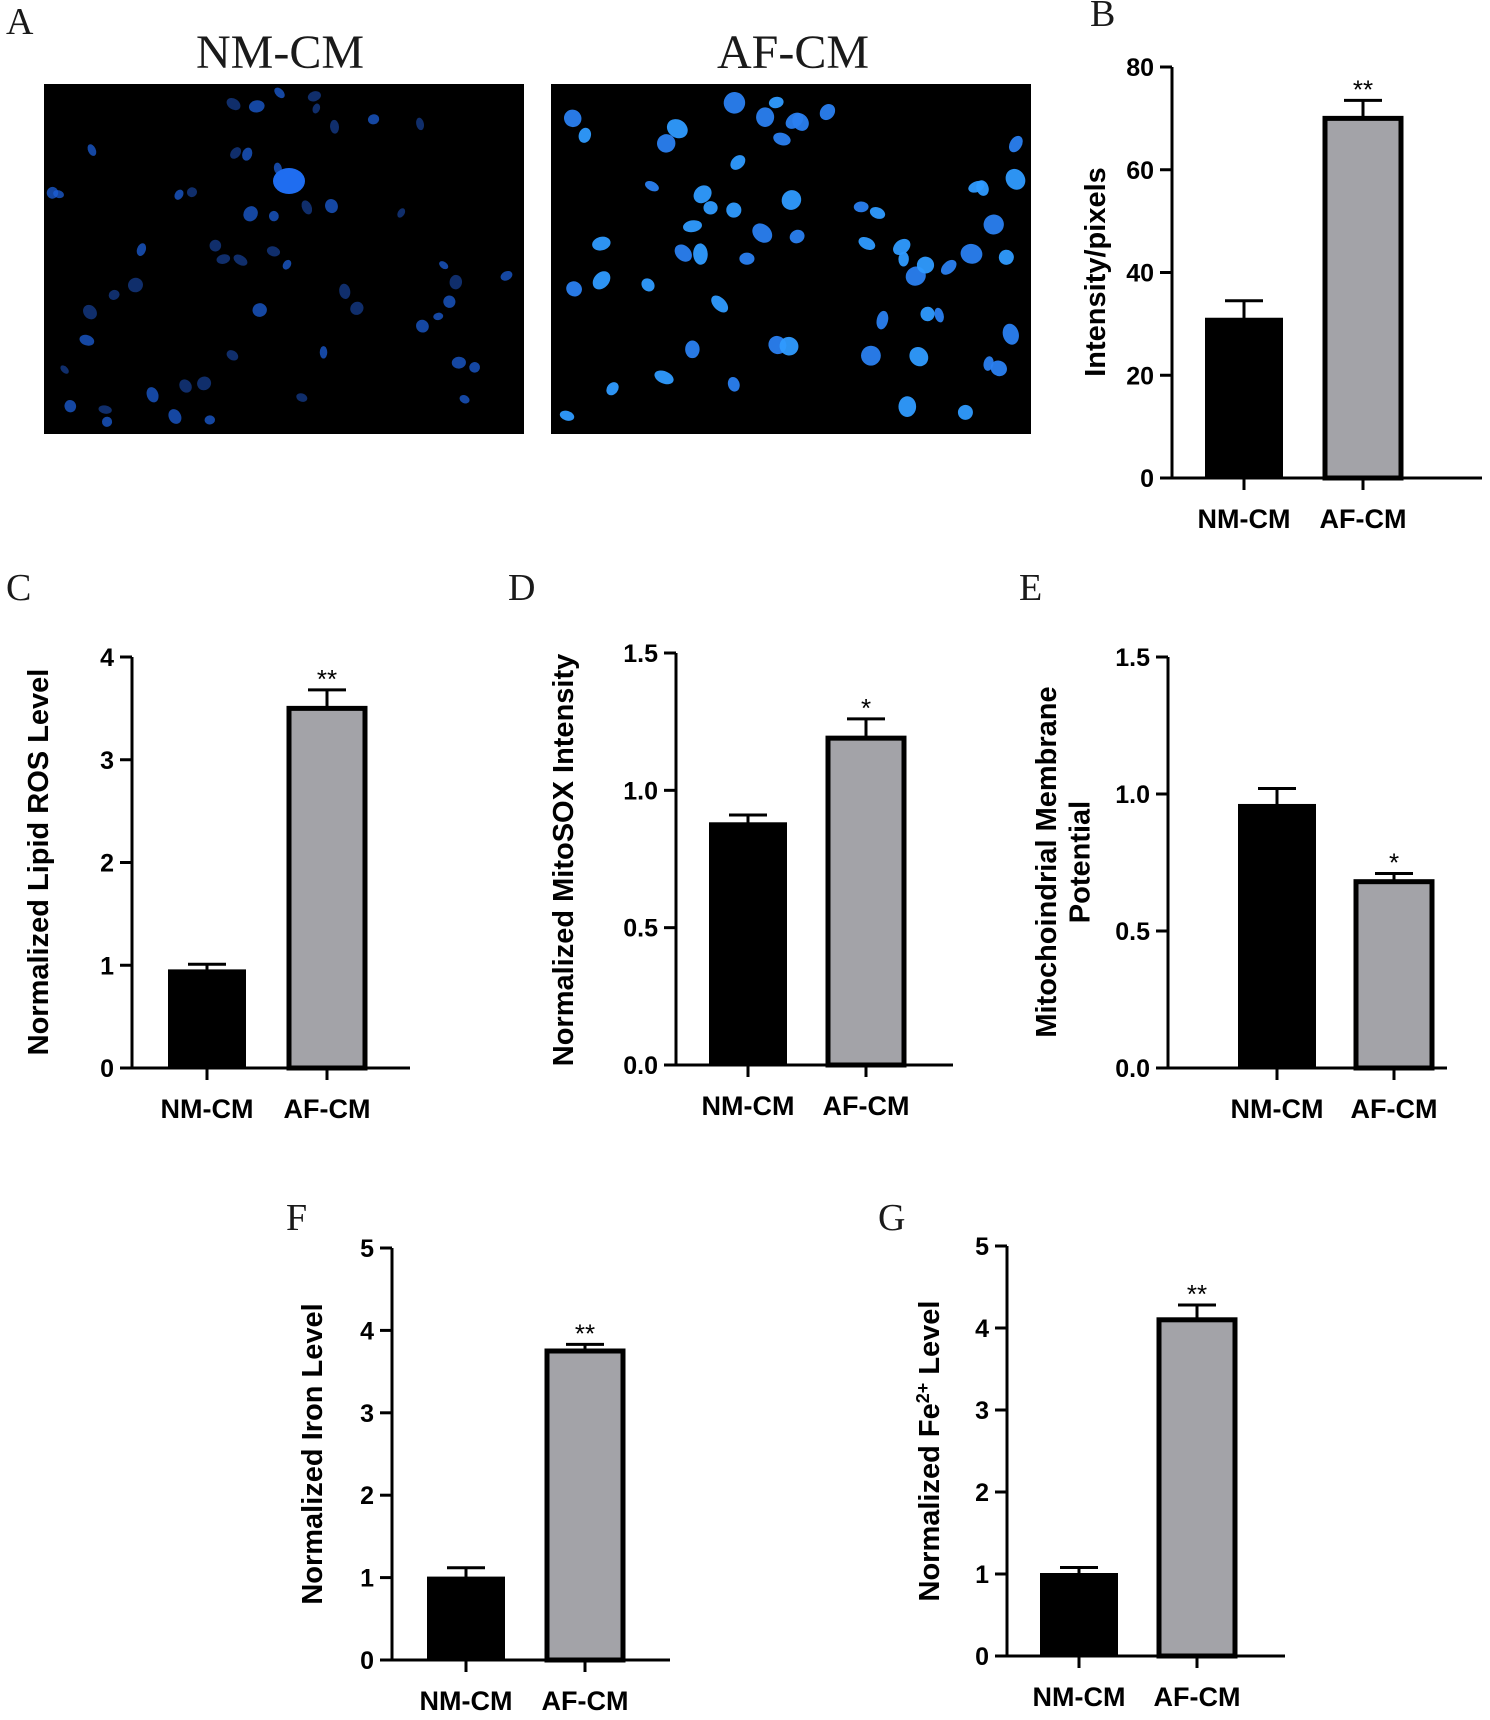  What do you see at coordinates (1081, 1454) in the screenshot?
I see `panel-g-chart: G Normalized Fe2+ Level 0 1 2 3 4 5 NM-CM AF-CM **` at bounding box center [1081, 1454].